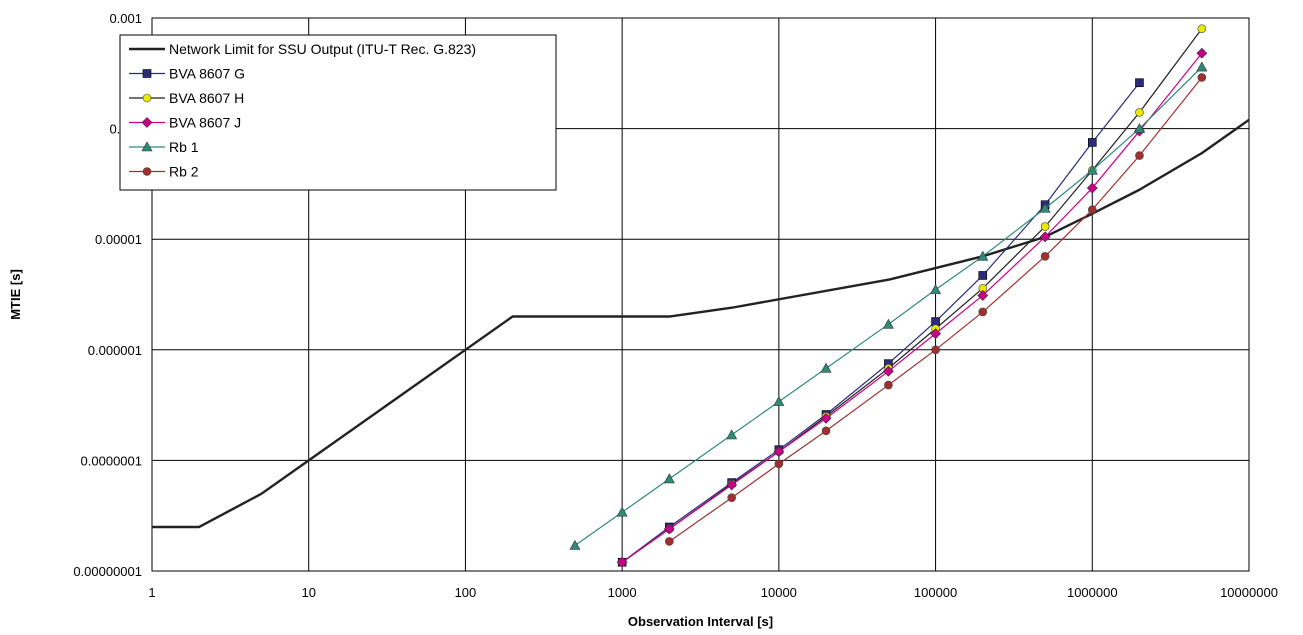 The width and height of the screenshot is (1303, 635). Describe the element at coordinates (15, 294) in the screenshot. I see `y-axis-title: MTIE [s]` at that location.